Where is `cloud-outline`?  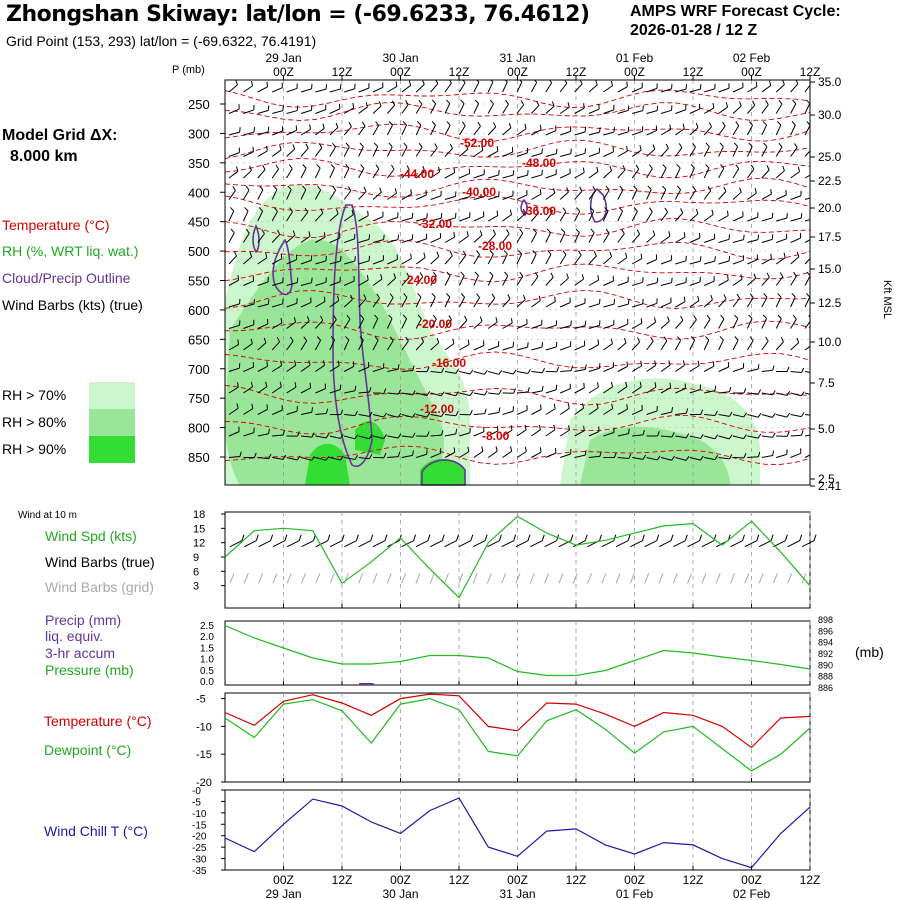
cloud-outline is located at coordinates (443, 472).